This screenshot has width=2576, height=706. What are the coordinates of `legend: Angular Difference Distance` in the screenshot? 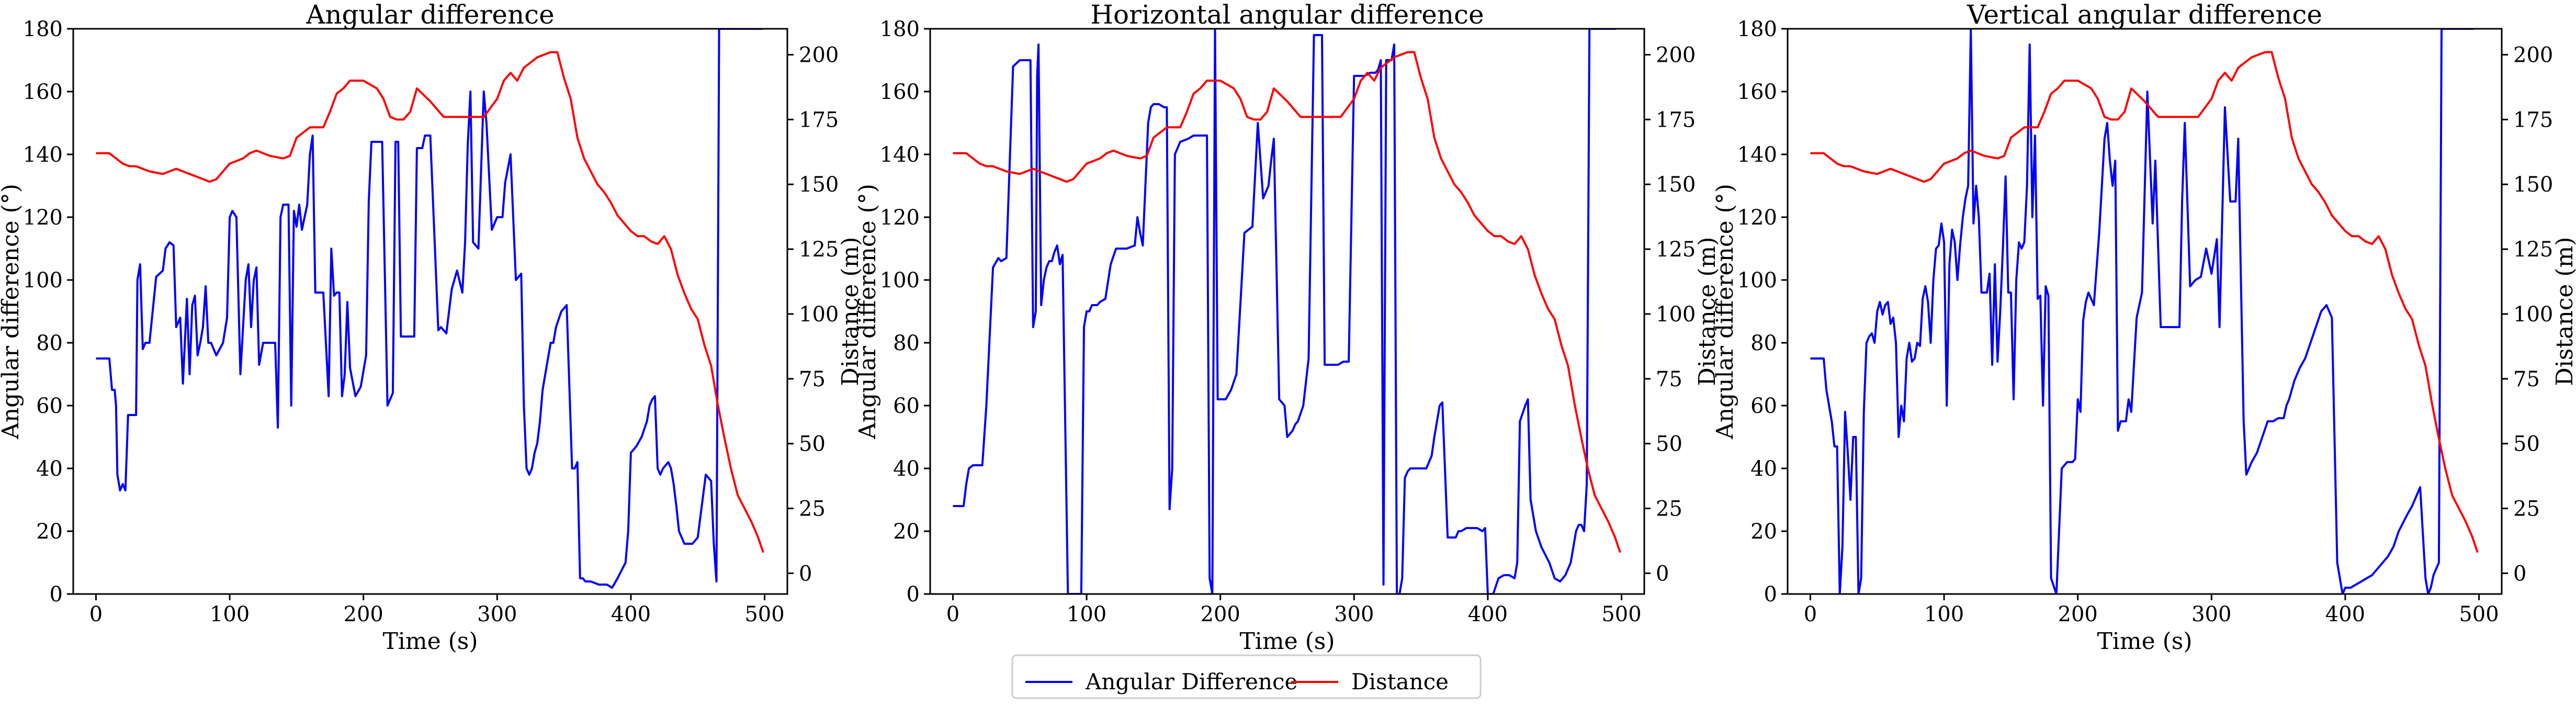 It's located at (1247, 677).